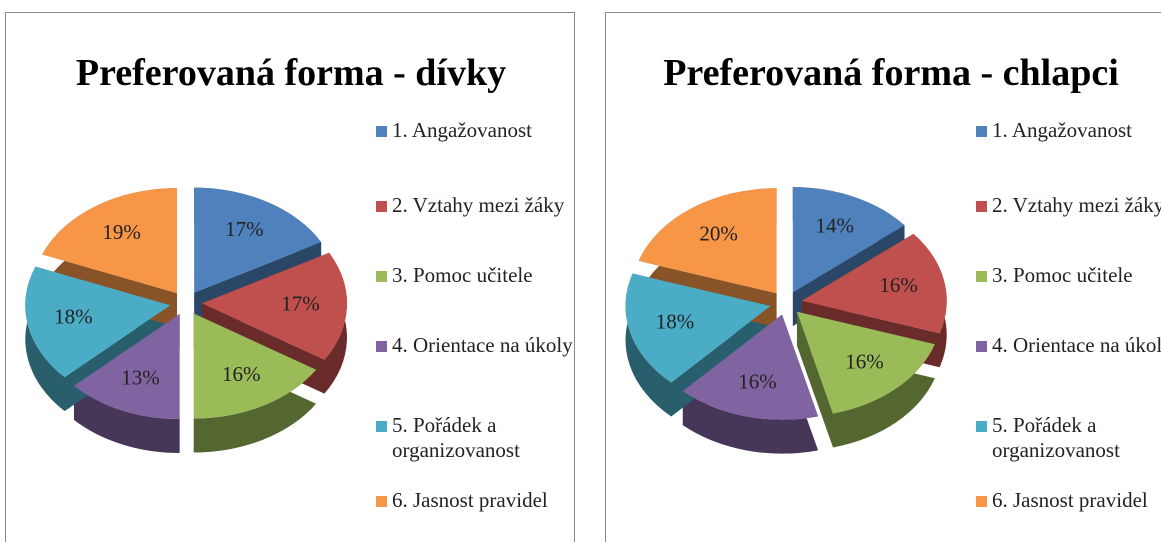  Describe the element at coordinates (140, 377) in the screenshot. I see `data-label: 13%` at that location.